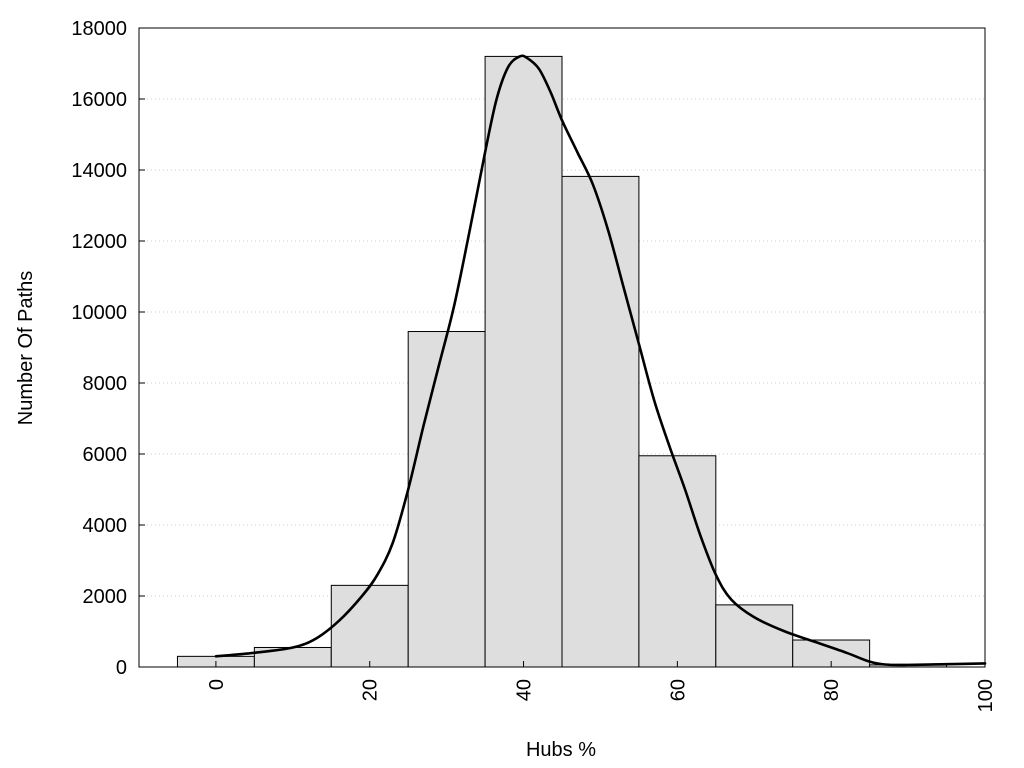  I want to click on x-axis-label: Hubs %, so click(561, 750).